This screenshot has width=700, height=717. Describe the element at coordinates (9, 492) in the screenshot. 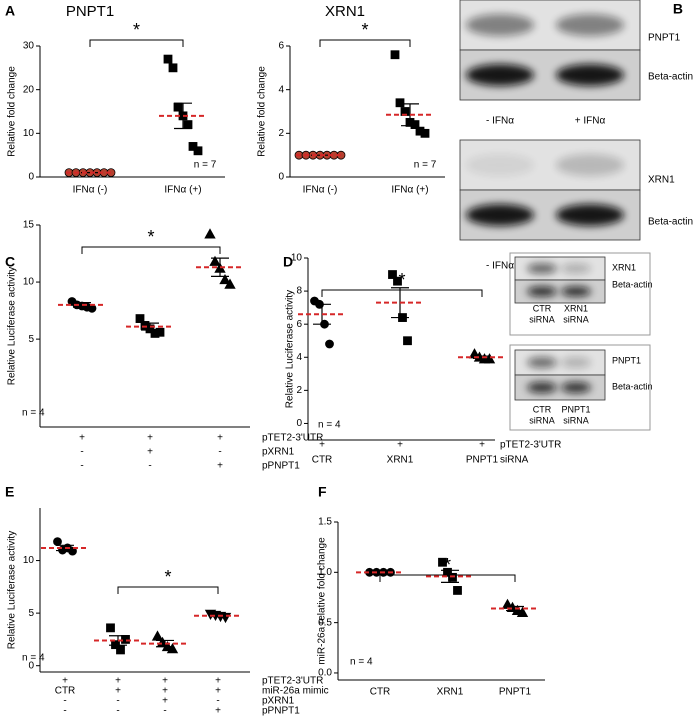

I see `panel-letter: E` at that location.